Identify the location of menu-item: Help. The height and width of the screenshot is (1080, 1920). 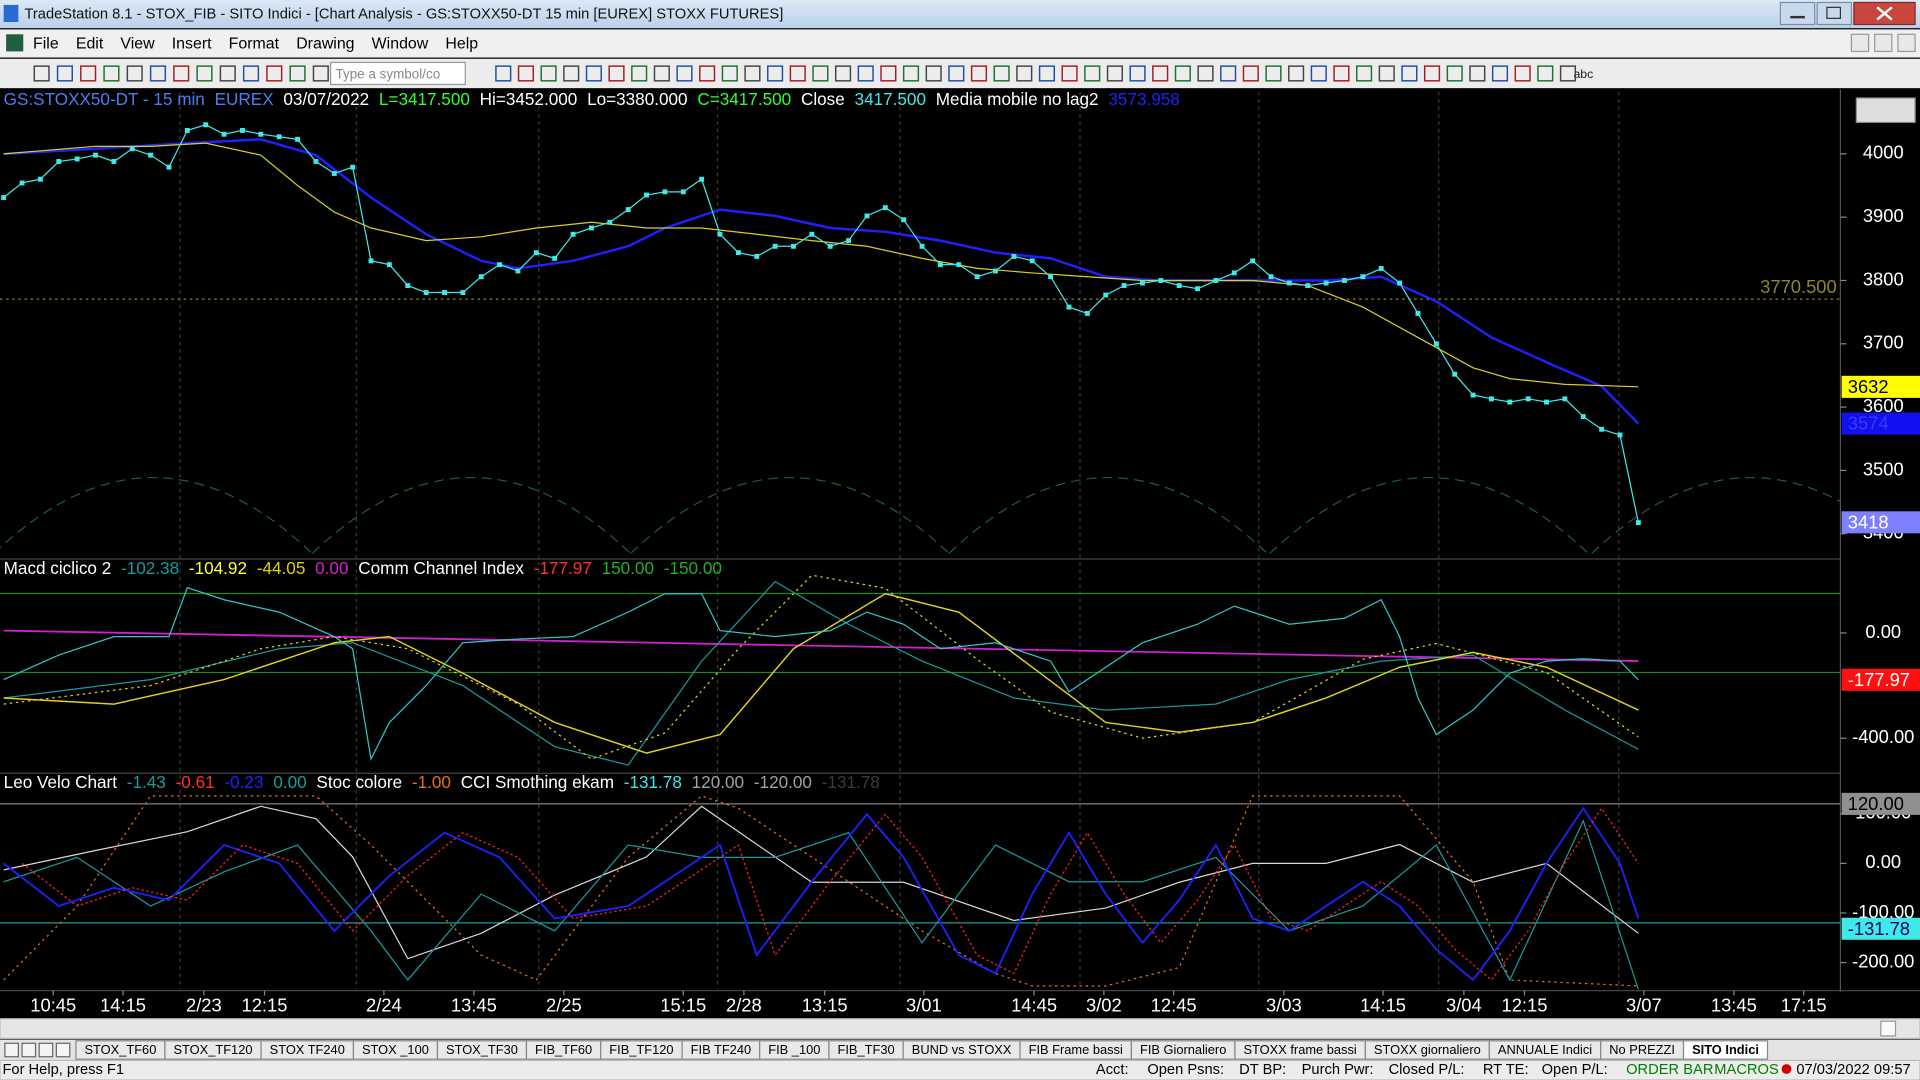
(461, 43).